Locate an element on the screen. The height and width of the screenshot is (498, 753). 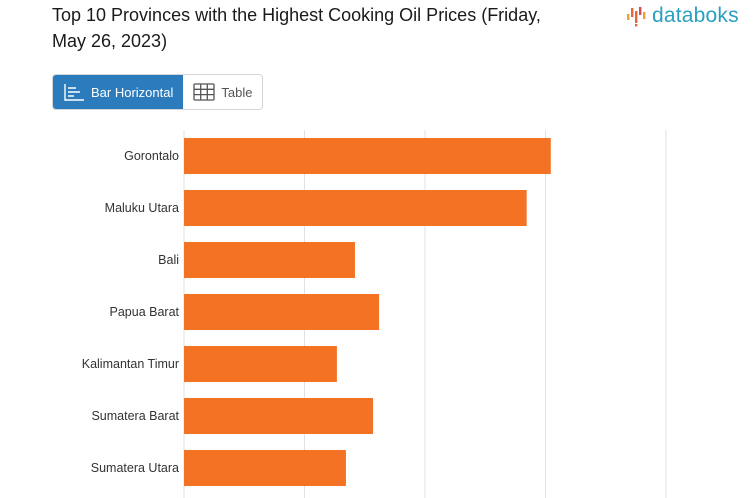
logo-text: databoks is located at coordinates (695, 15).